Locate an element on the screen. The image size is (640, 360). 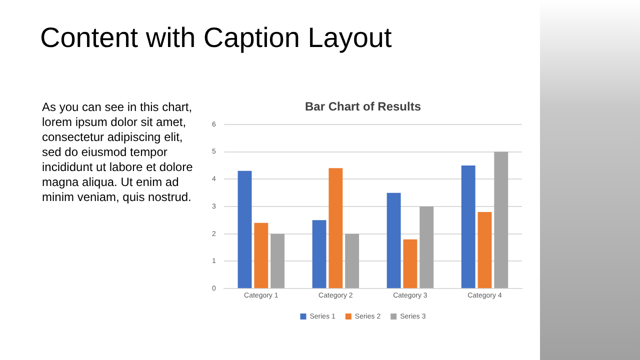
text: As you can see in this chart, lorem ipsum dolor sit amet, consectetur adipiscing elit, sed do eiusmod tempor incididunt ut labore et dolore magna aliqua. Ut enim ad minim veniam, quis nostrud. is located at coordinates (118, 152).